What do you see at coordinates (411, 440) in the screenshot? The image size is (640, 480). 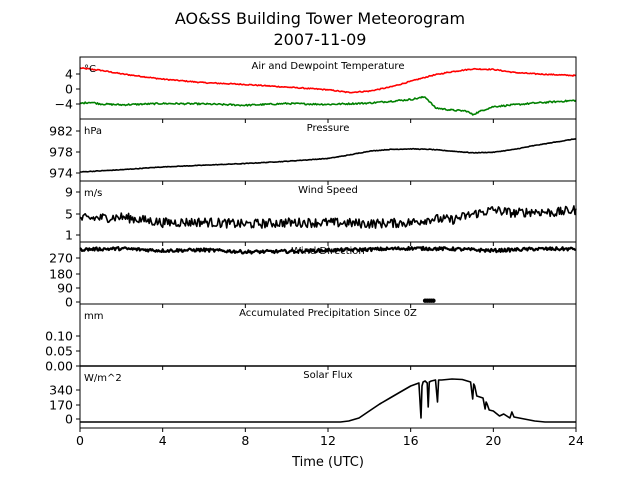 I see `x-tick-label-4: 16` at bounding box center [411, 440].